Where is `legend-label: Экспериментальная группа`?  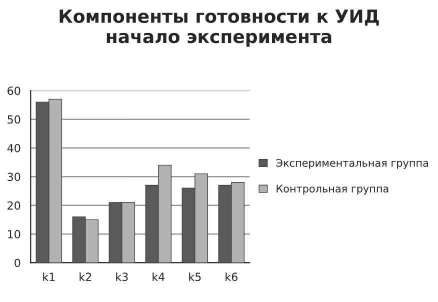 legend-label: Экспериментальная группа is located at coordinates (352, 163).